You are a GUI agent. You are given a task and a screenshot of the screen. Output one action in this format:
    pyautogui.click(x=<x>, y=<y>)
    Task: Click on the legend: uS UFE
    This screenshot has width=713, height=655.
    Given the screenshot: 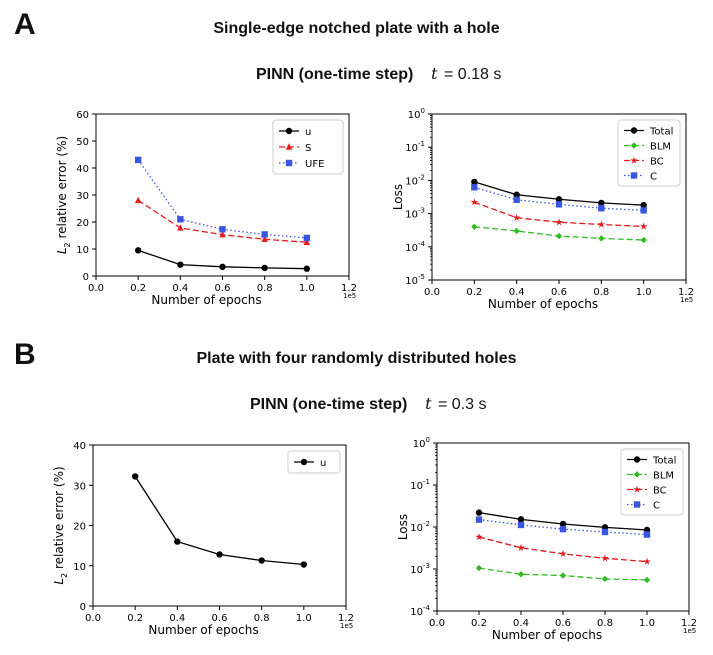 What is the action you would take?
    pyautogui.click(x=308, y=147)
    